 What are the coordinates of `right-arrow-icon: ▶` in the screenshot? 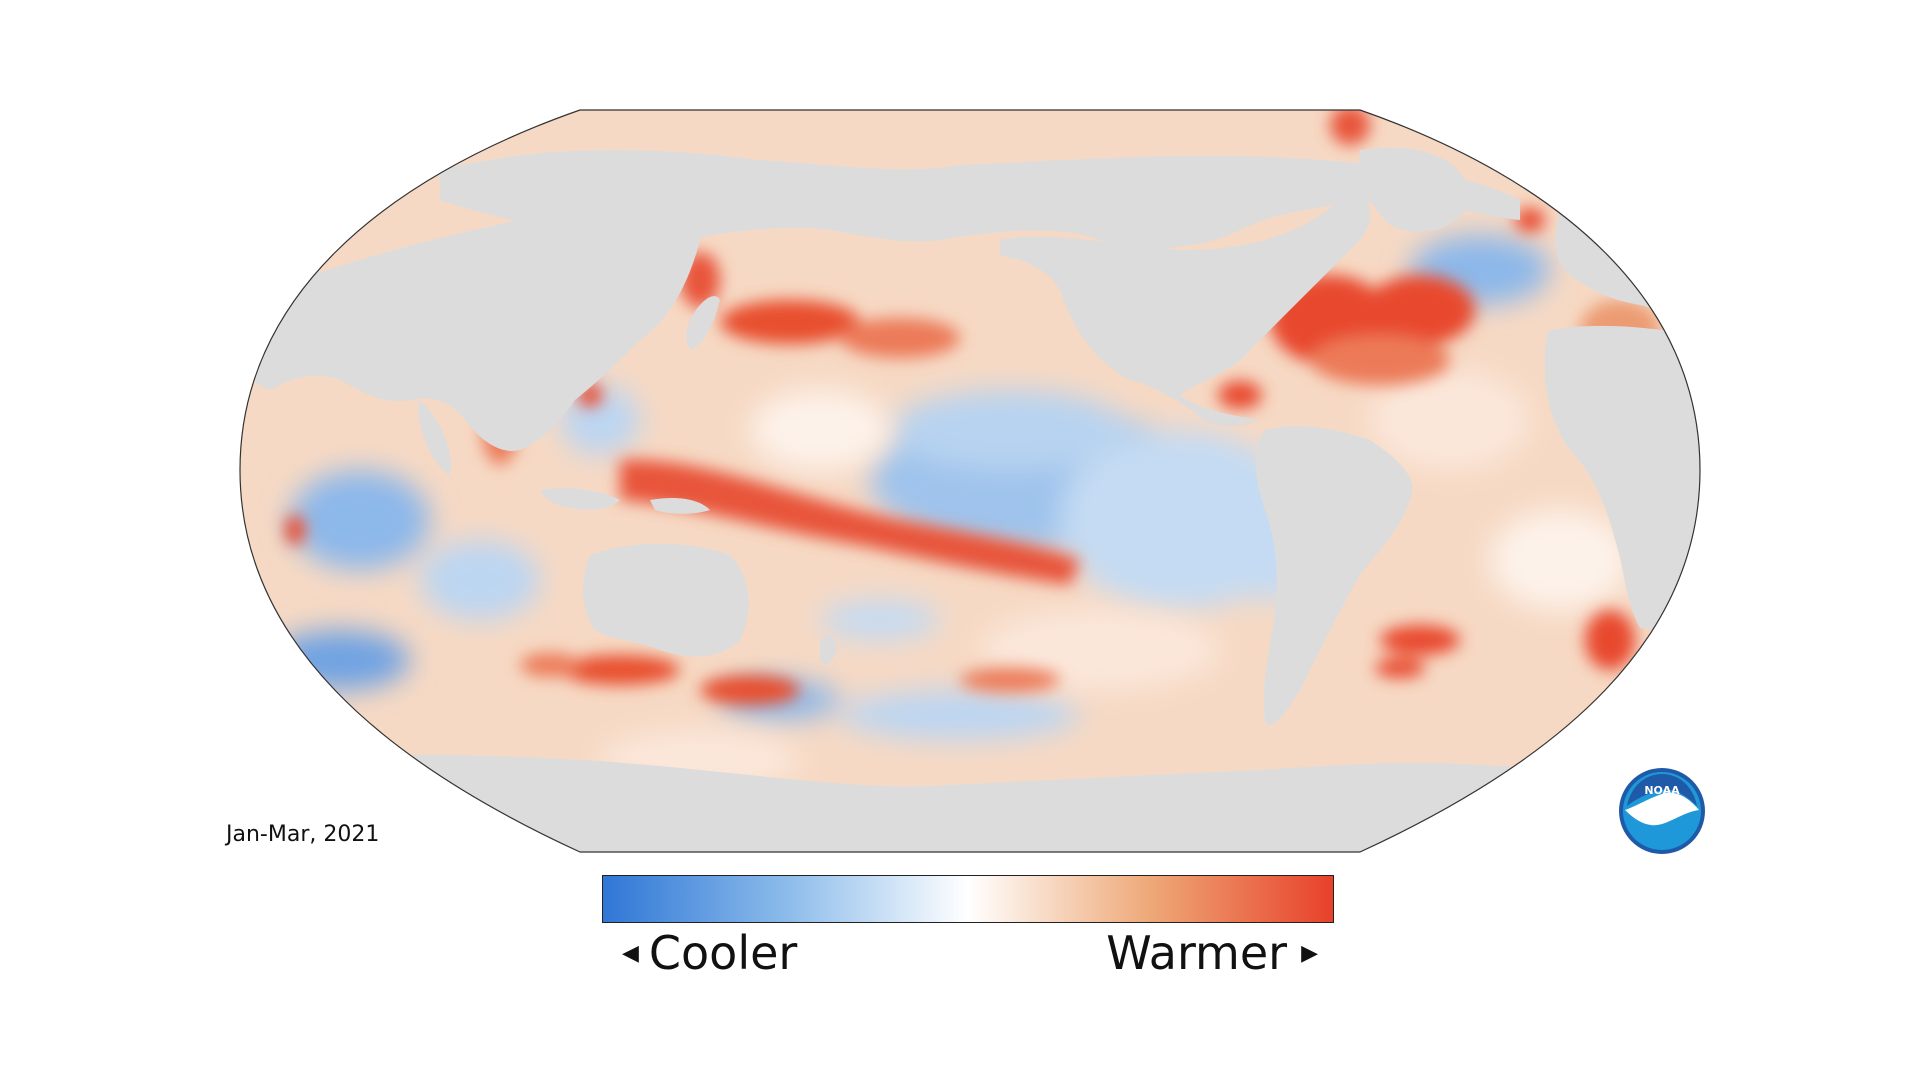 It's located at (1309, 953).